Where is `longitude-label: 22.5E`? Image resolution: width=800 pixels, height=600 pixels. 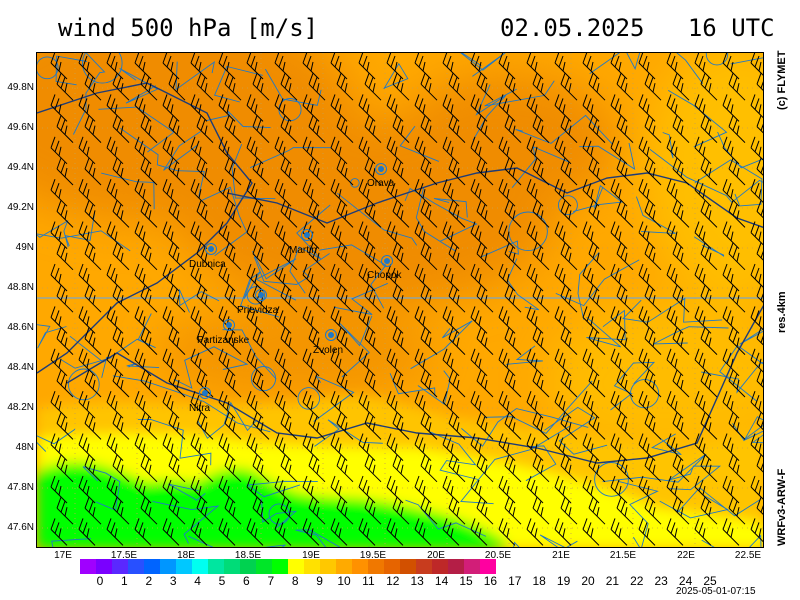 longitude-label: 22.5E is located at coordinates (748, 555).